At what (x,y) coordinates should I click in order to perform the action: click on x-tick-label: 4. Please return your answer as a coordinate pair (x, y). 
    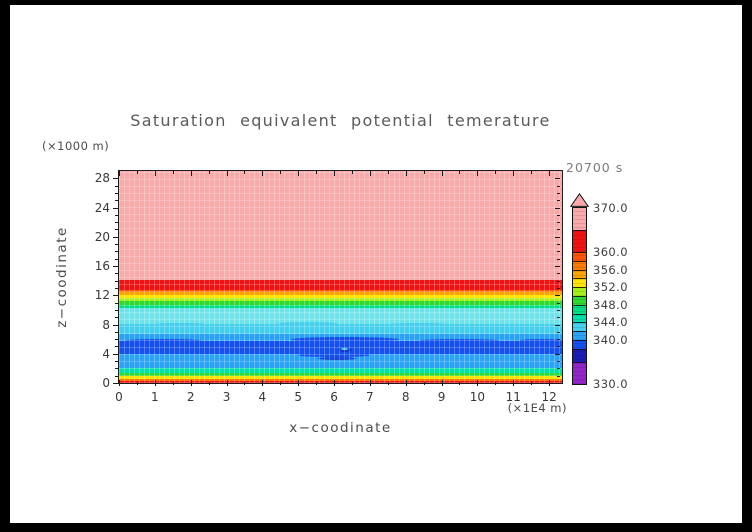
    Looking at the image, I should click on (262, 397).